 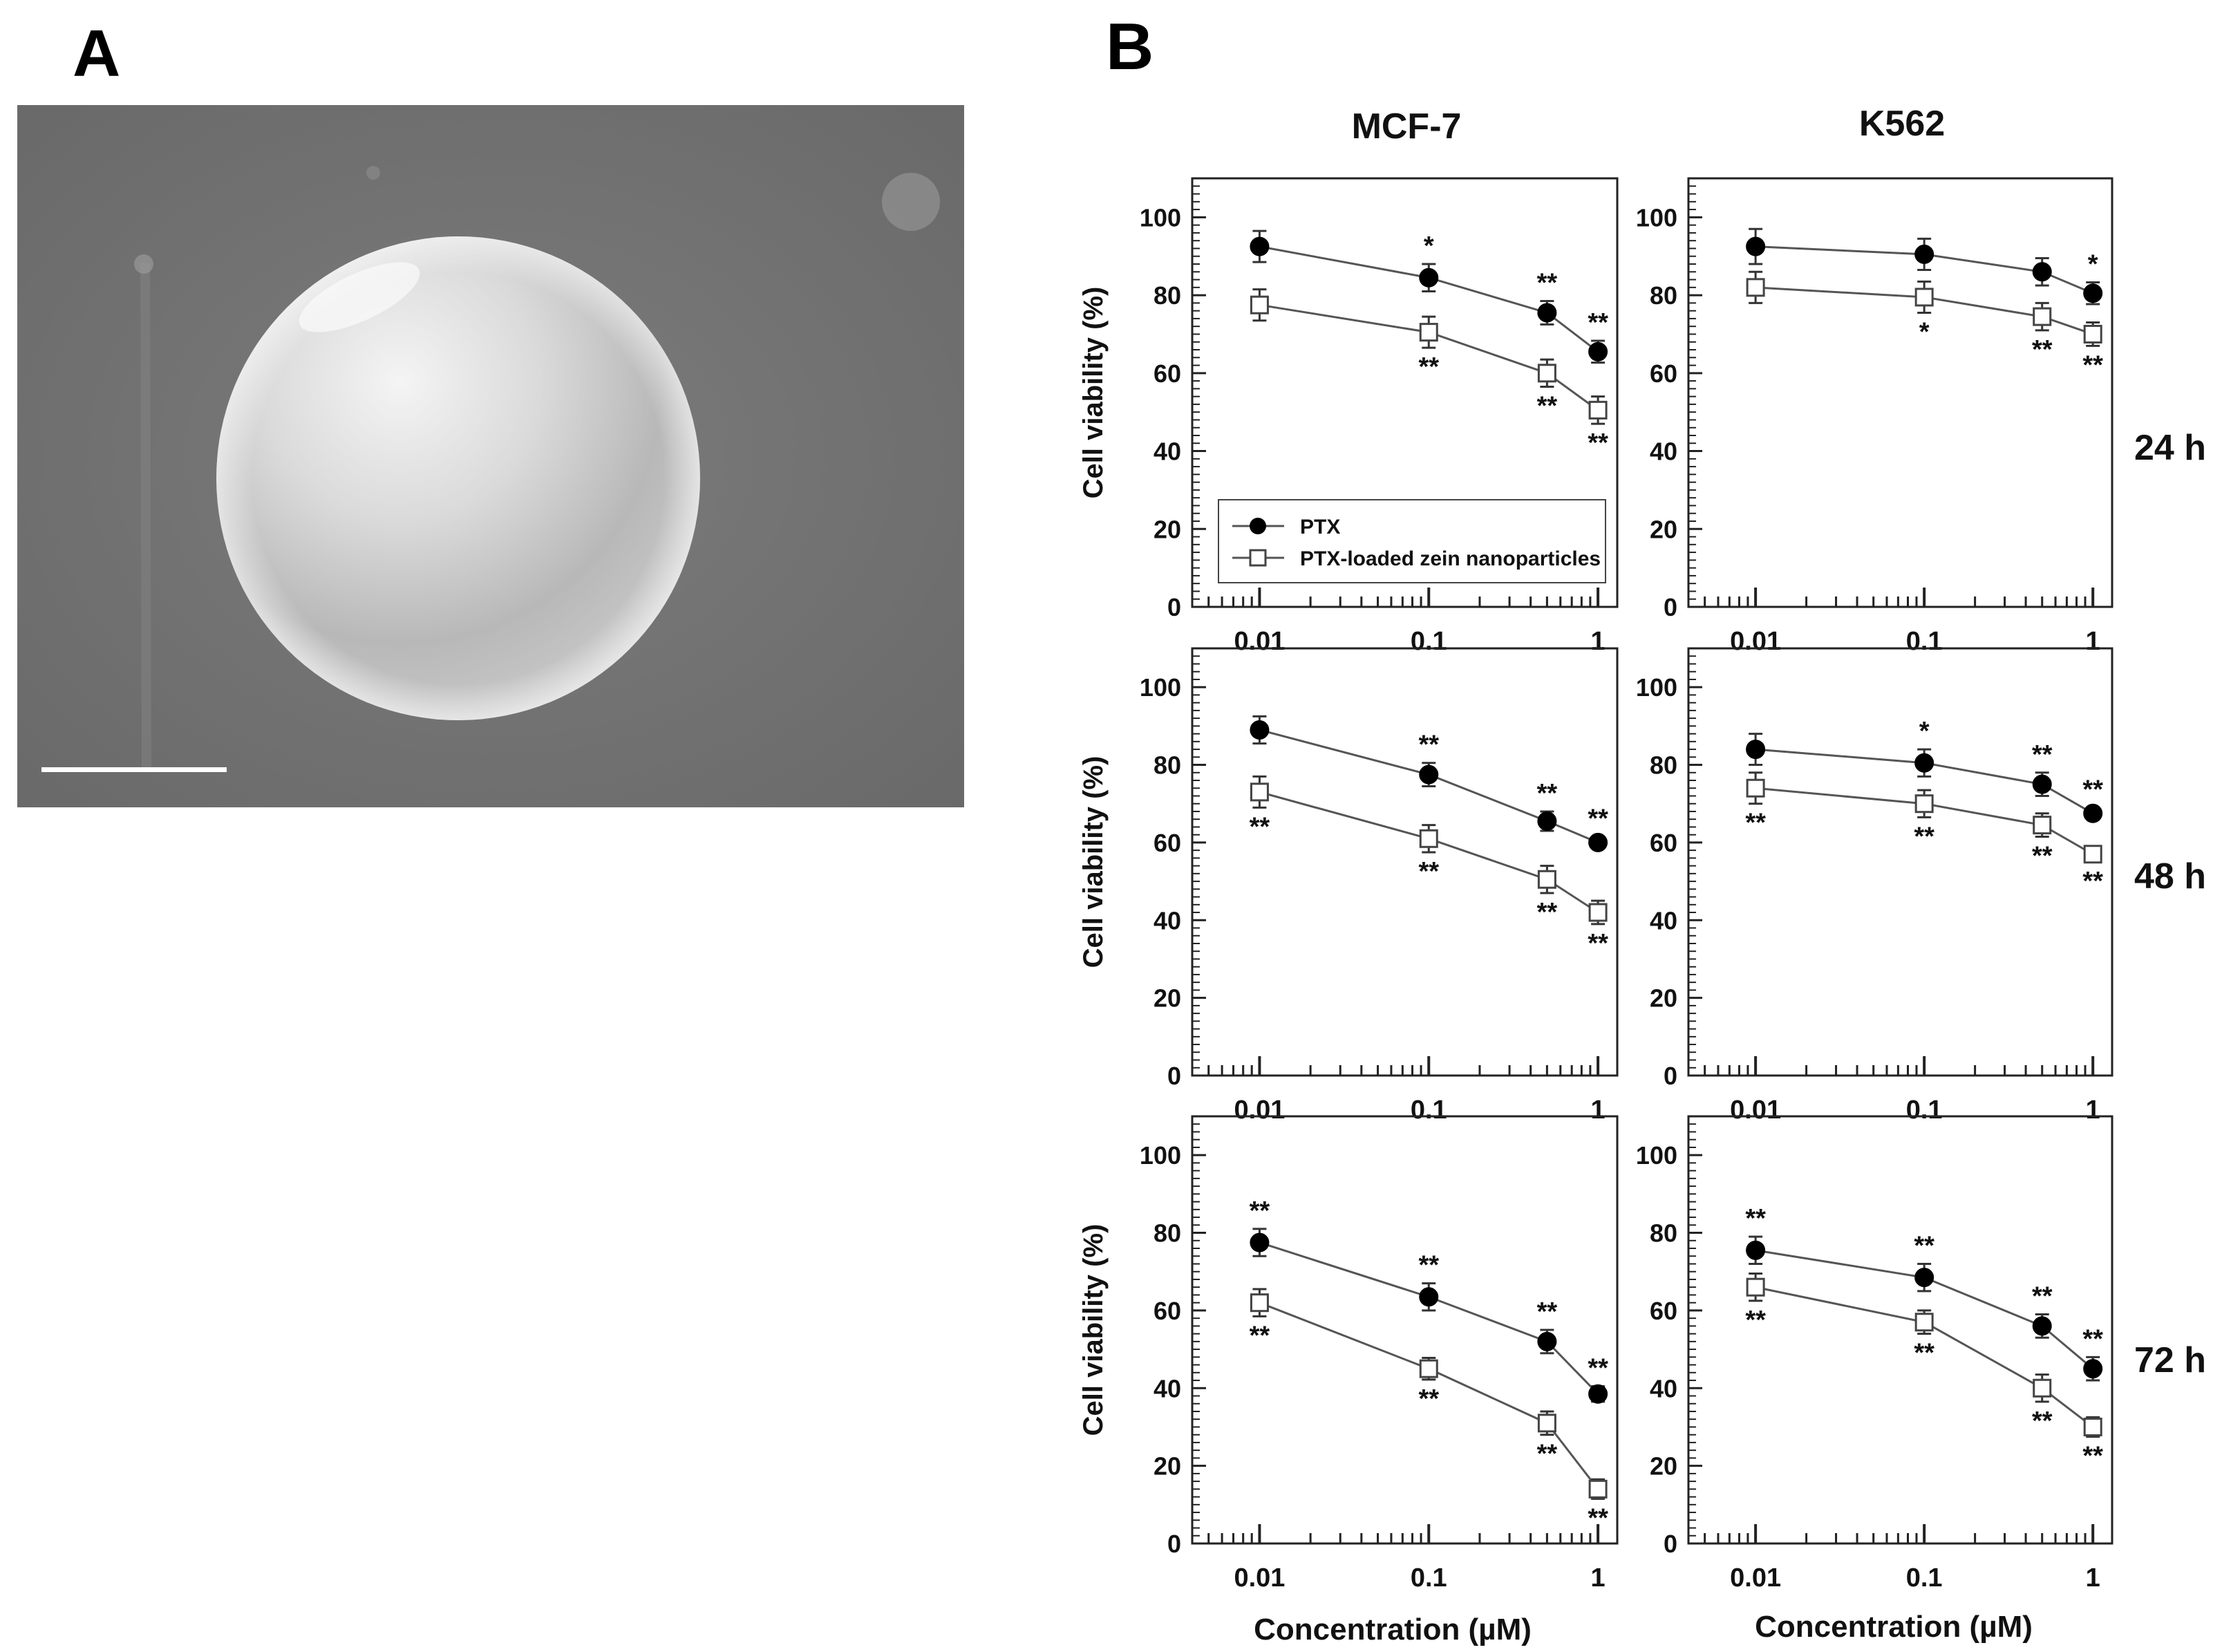 I want to click on sem-sphere-highlight, so click(x=359, y=297).